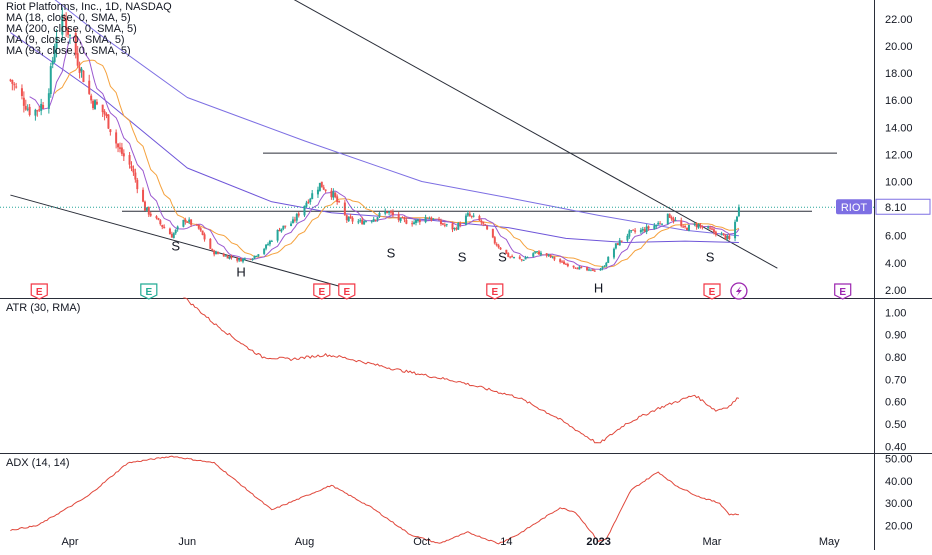 The image size is (932, 555). I want to click on legend-ma-9: MA (9, close, 0, SMA, 5), so click(65, 40).